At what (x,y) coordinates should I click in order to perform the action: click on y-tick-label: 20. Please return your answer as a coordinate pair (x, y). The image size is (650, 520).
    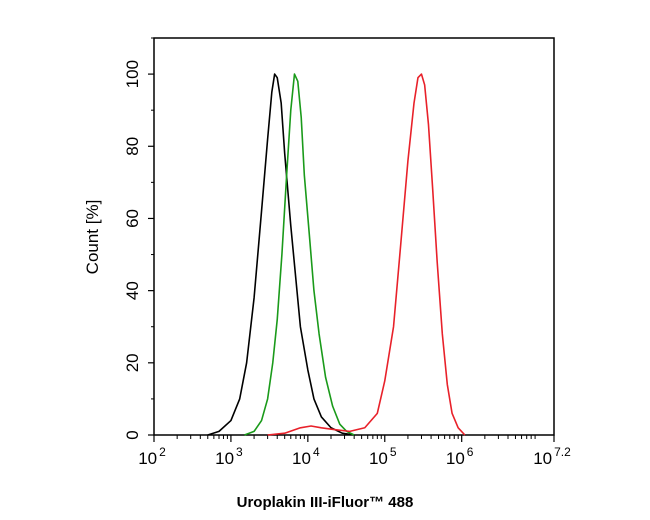
    Looking at the image, I should click on (132, 362).